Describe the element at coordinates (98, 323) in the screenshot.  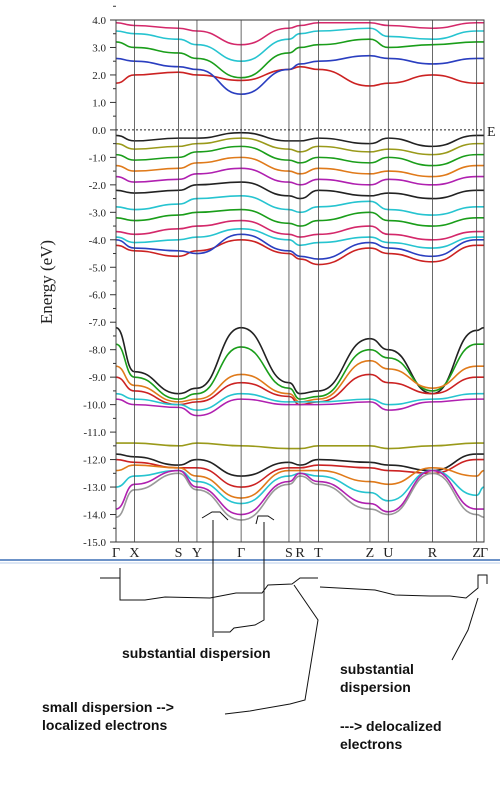
I see `y-tick-label: -7.0` at that location.